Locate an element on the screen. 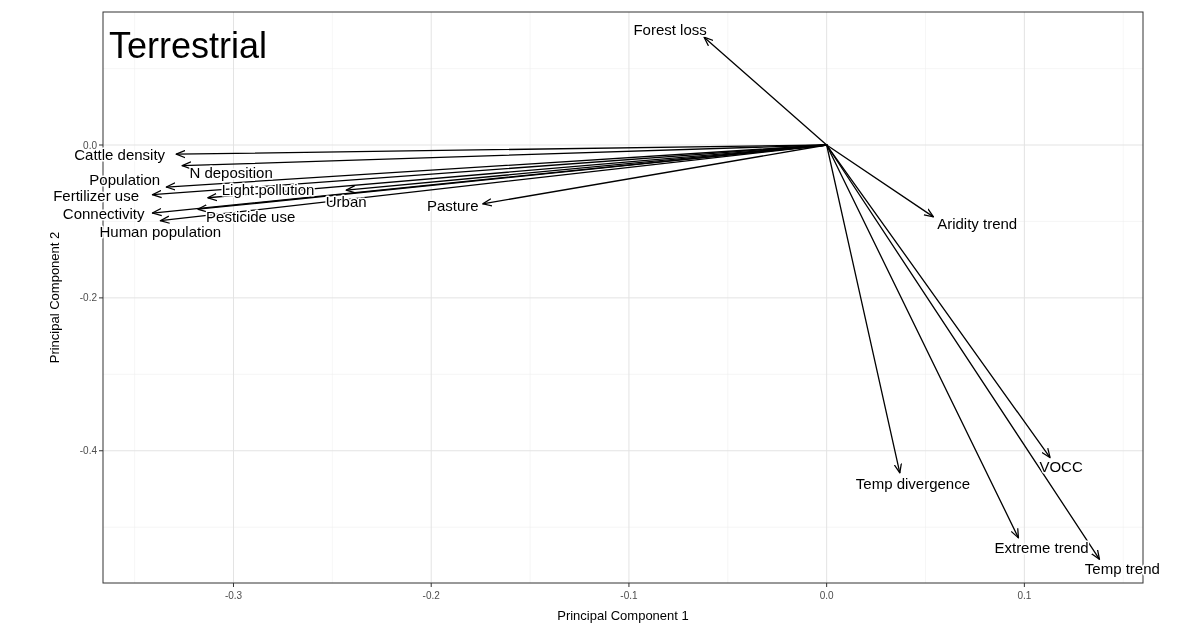 The image size is (1191, 632). series-label: Aridity trend is located at coordinates (977, 223).